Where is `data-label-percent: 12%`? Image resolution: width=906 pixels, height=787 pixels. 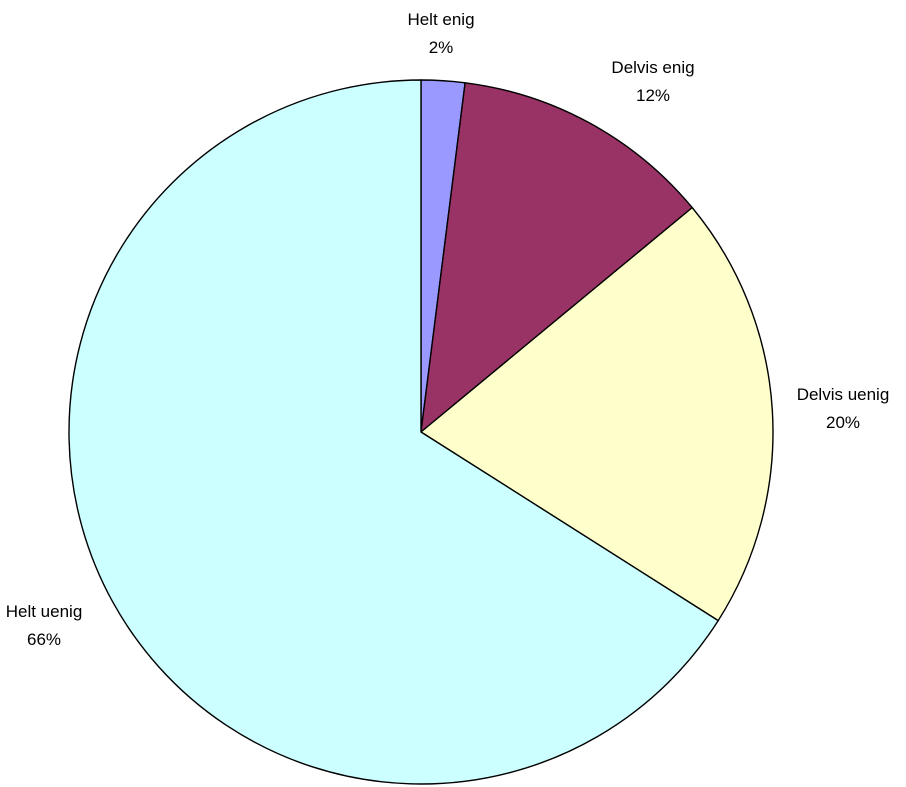 data-label-percent: 12% is located at coordinates (653, 95).